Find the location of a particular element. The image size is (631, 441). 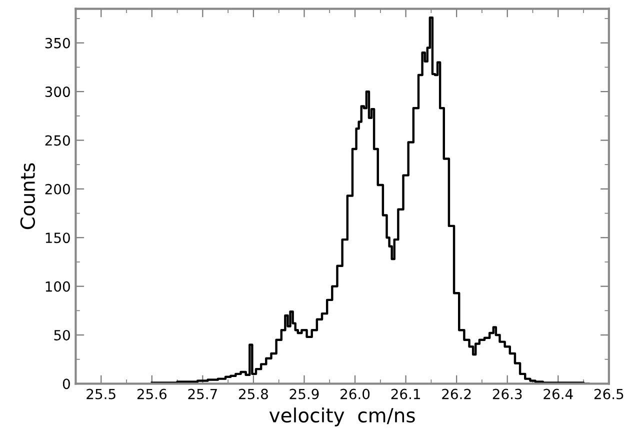

y-tick-label: 150 is located at coordinates (58, 238).